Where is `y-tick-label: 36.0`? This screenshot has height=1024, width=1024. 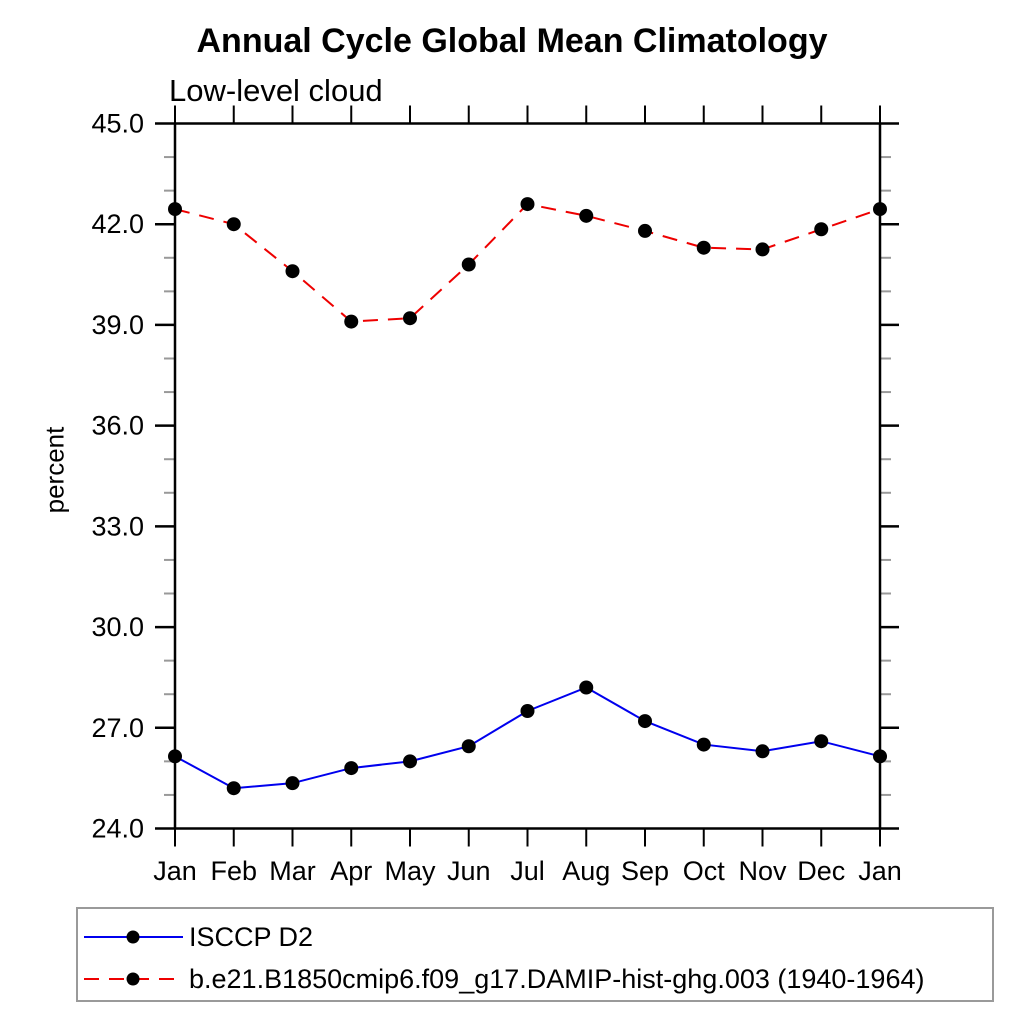 y-tick-label: 36.0 is located at coordinates (117, 426).